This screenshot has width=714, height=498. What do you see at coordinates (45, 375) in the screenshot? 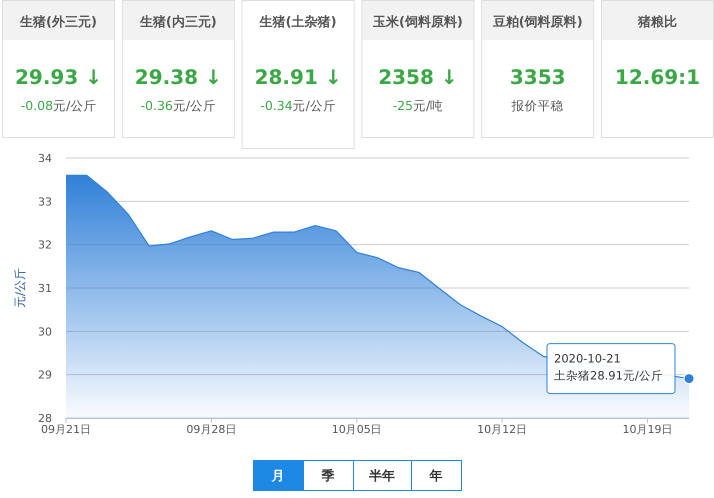
I see `y-tick-label: 29` at bounding box center [45, 375].